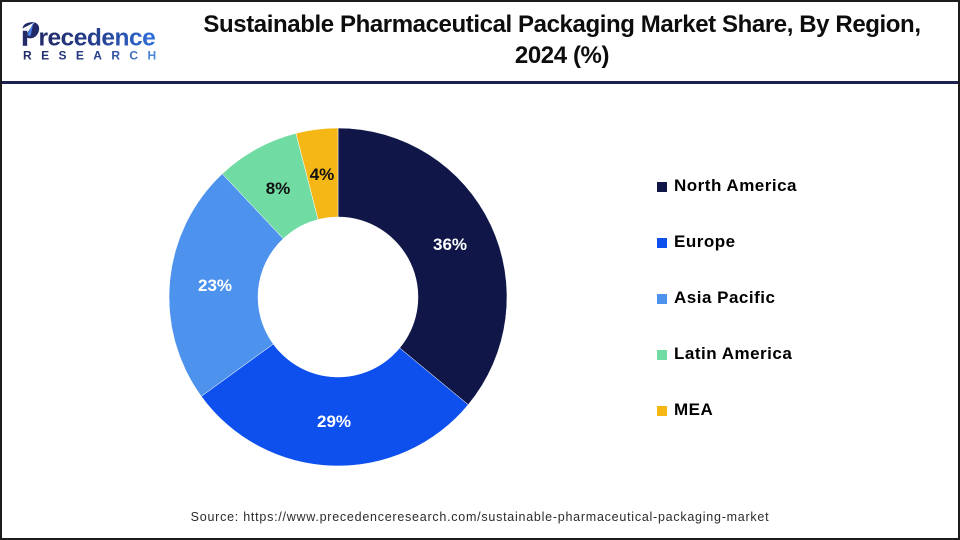  Describe the element at coordinates (215, 285) in the screenshot. I see `svg-text: 23%` at that location.